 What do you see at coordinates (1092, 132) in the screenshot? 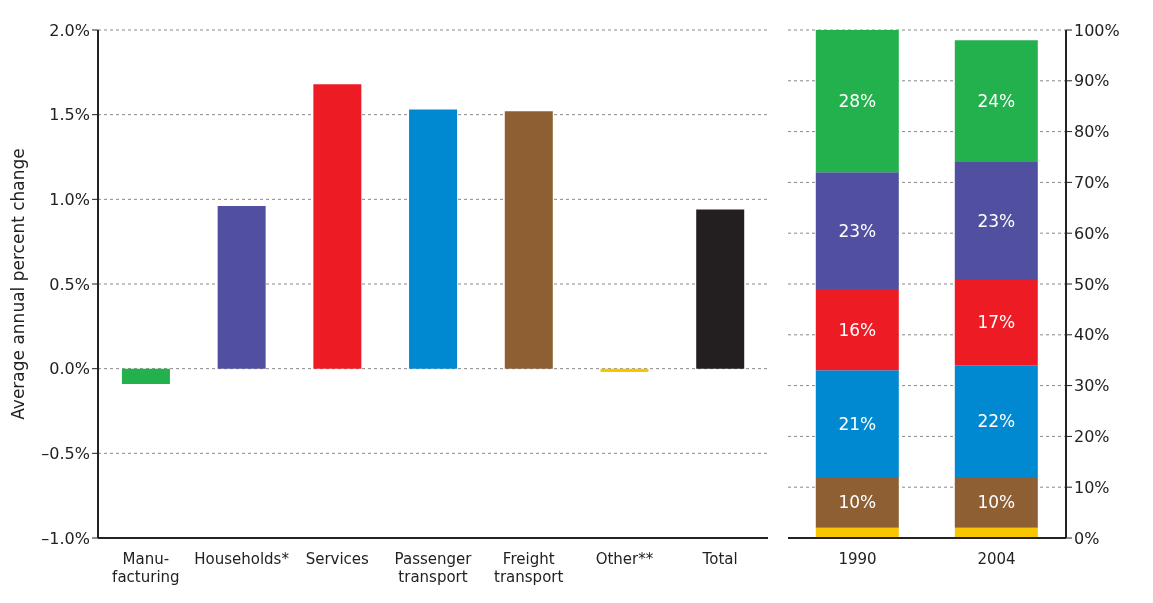
I see `y-tick-label: 80%` at bounding box center [1092, 132].